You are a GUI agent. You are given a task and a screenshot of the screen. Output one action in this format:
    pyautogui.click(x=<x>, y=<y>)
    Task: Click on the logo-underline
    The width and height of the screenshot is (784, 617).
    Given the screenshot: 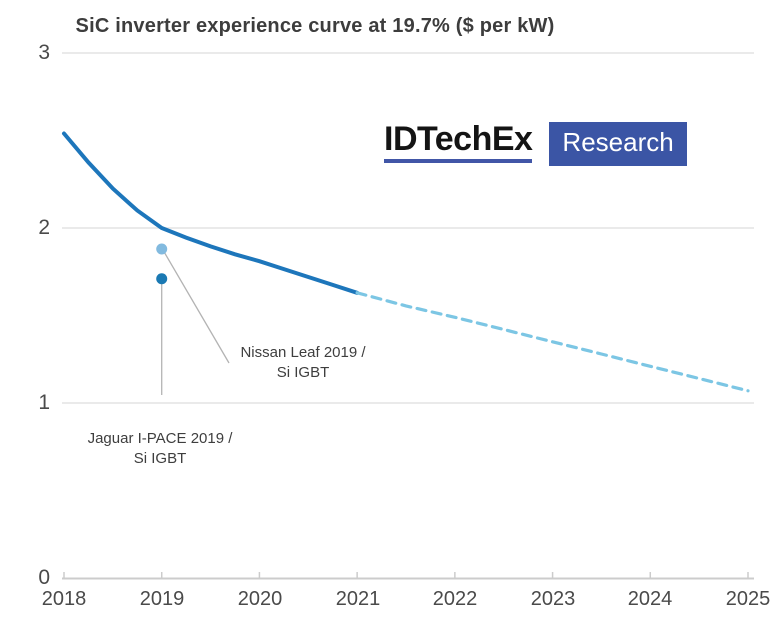 What is the action you would take?
    pyautogui.click(x=458, y=161)
    